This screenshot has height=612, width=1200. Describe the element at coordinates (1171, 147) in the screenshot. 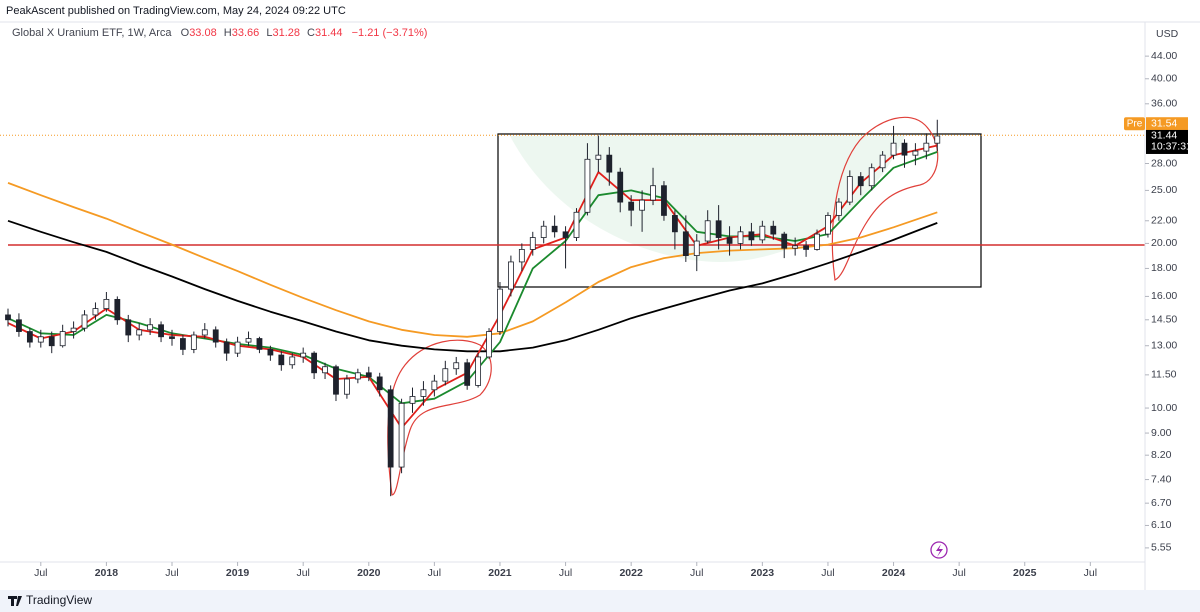

I see `countdown: 10:37:31` at that location.